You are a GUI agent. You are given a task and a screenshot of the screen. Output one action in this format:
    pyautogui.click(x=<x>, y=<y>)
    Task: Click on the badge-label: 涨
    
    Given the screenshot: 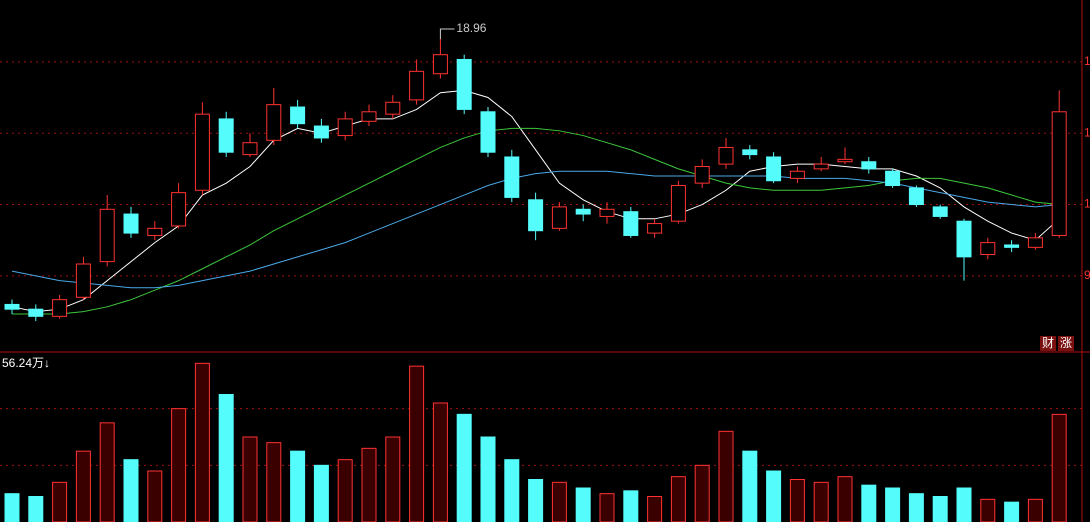 What is the action you would take?
    pyautogui.click(x=1066, y=342)
    